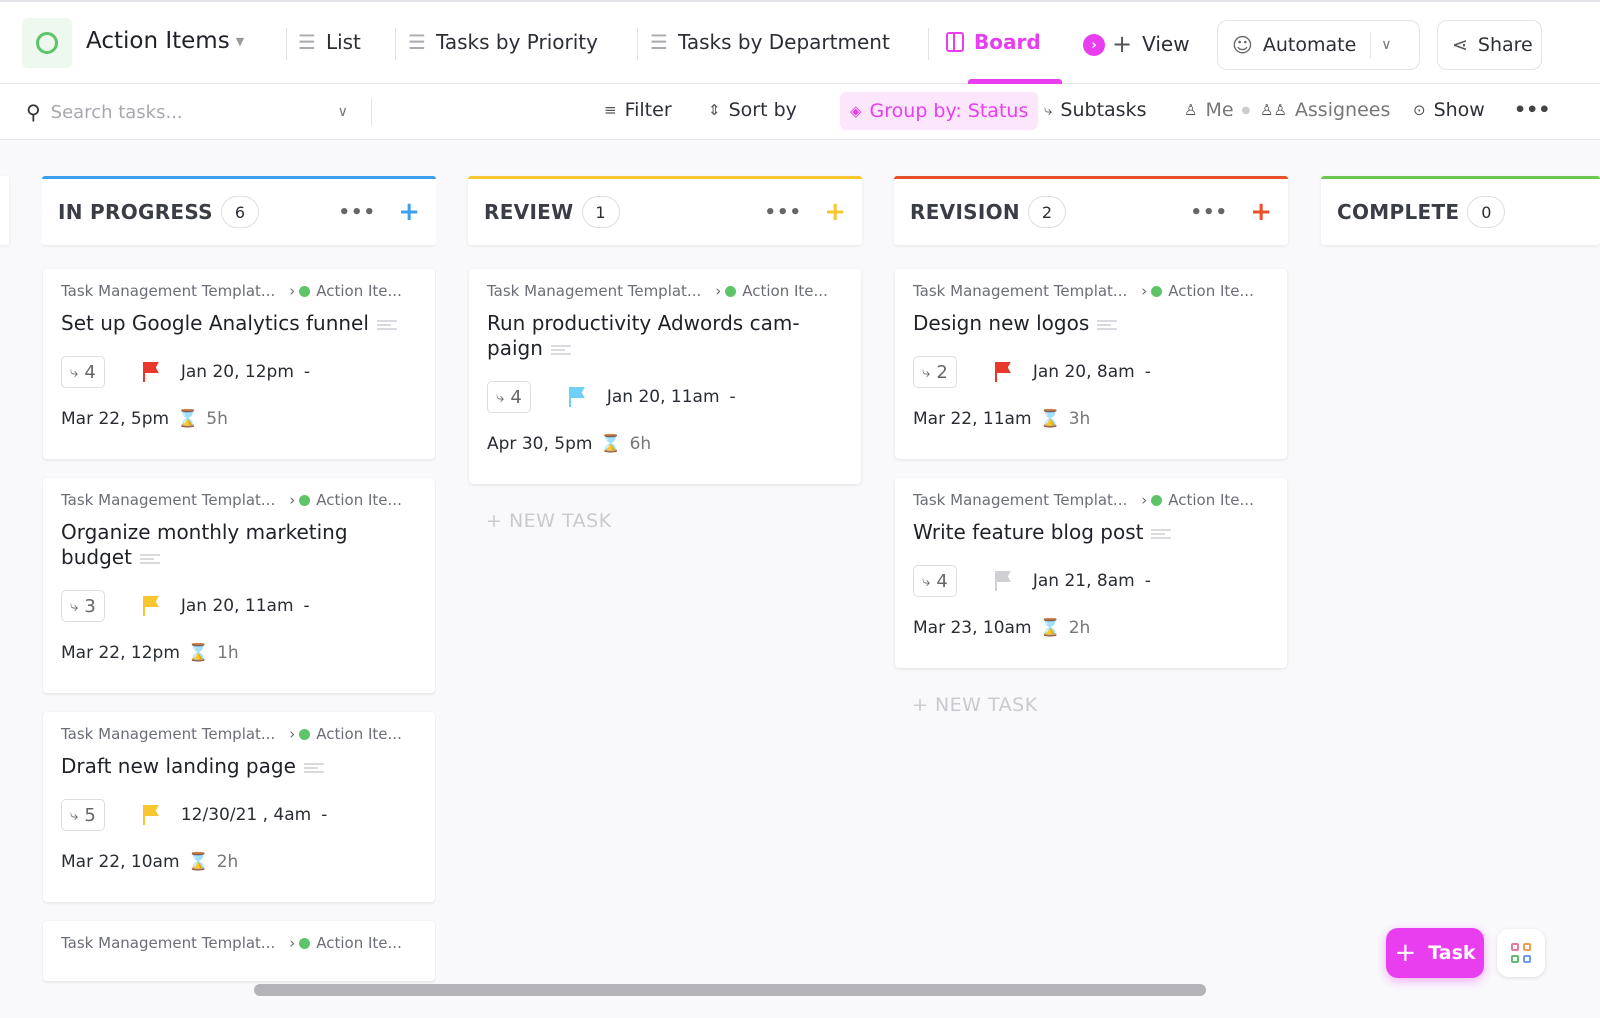 This screenshot has height=1018, width=1600. Describe the element at coordinates (1435, 953) in the screenshot. I see `new-task-button: + Task` at that location.